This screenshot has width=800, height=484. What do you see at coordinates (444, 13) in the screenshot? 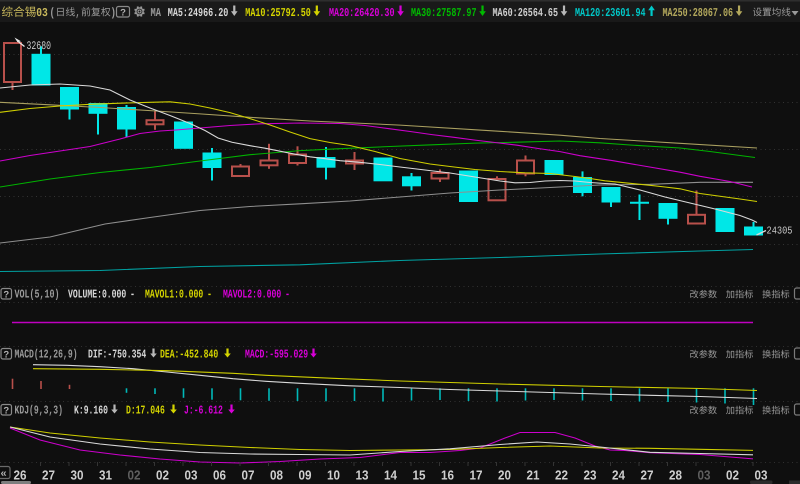
I see `svg-text: MA30:27587.97` at bounding box center [444, 13].